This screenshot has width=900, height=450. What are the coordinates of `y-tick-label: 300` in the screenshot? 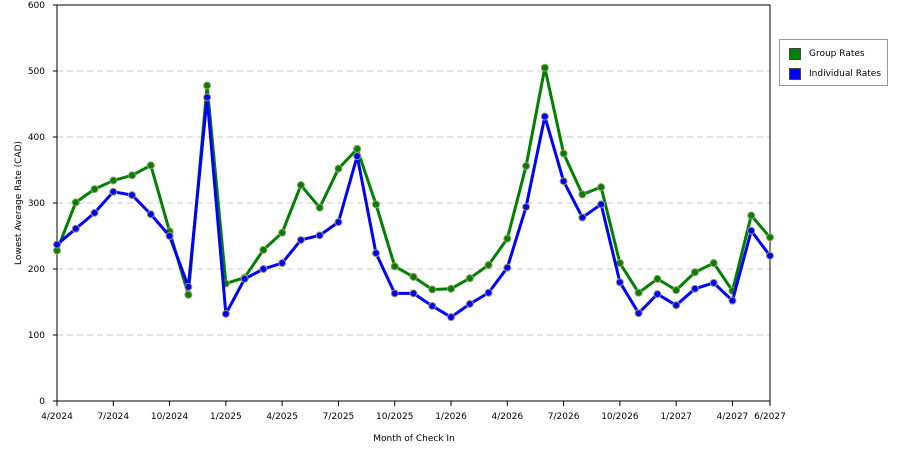 It's located at (36, 204).